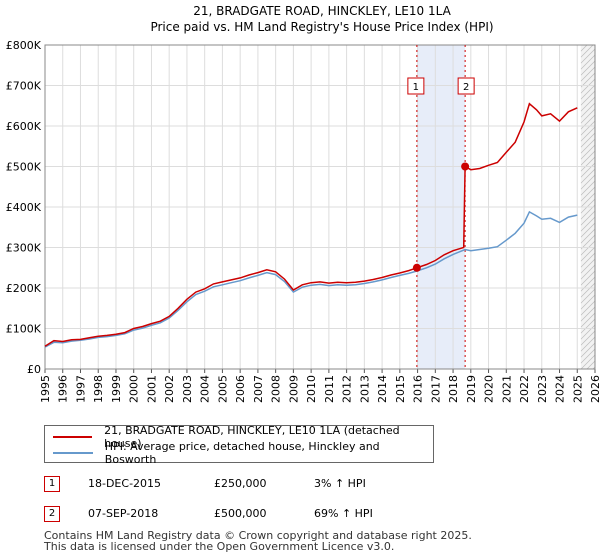  What do you see at coordinates (560, 389) in the screenshot?
I see `x-tick-label: 2024` at bounding box center [560, 389].